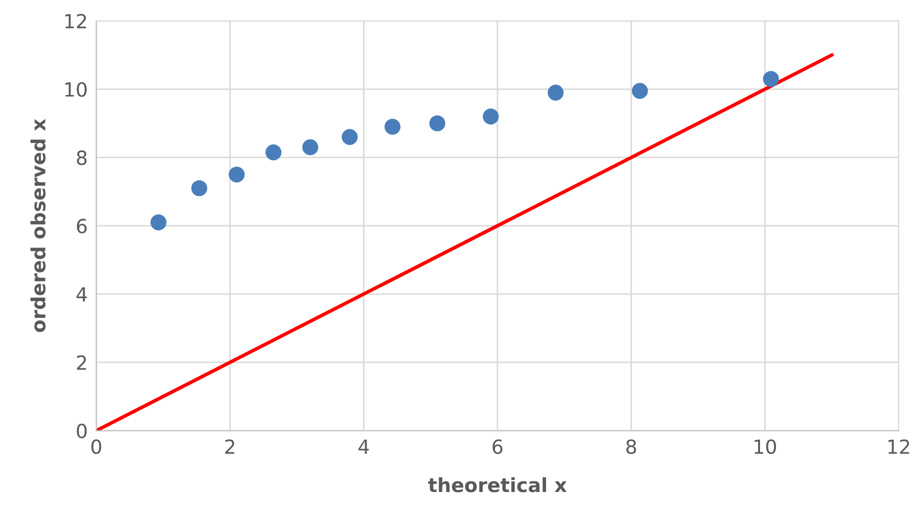 The image size is (917, 522). What do you see at coordinates (899, 446) in the screenshot?
I see `x-tick-label: 12` at bounding box center [899, 446].